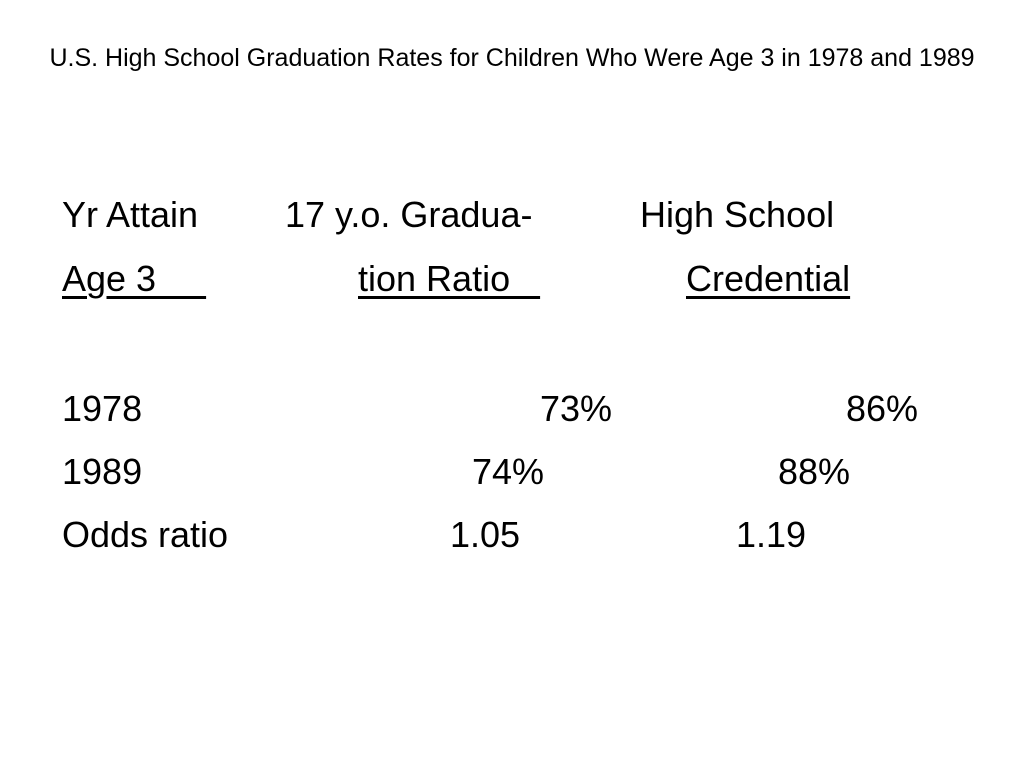 The width and height of the screenshot is (1024, 768). Describe the element at coordinates (768, 278) in the screenshot. I see `header-credential: Credential` at that location.